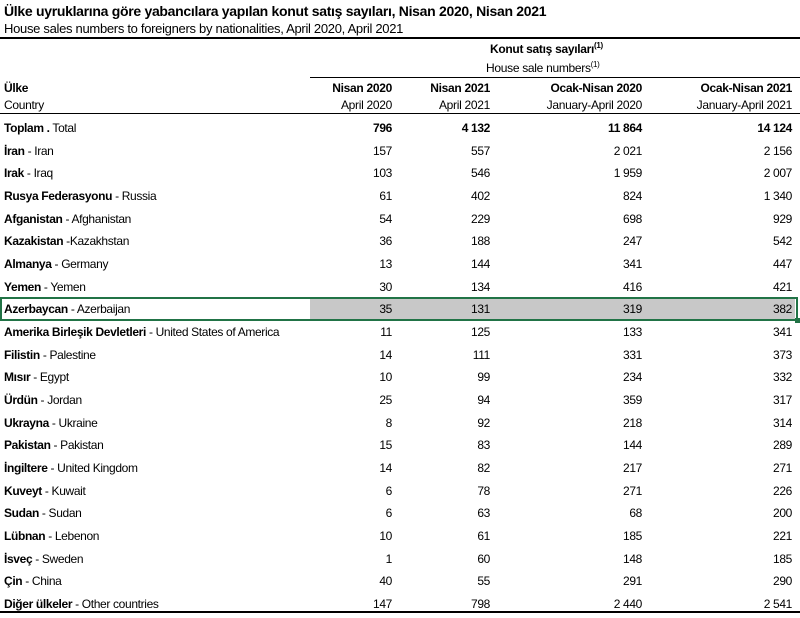 The width and height of the screenshot is (800, 618). What do you see at coordinates (632, 422) in the screenshot?
I see `value-cell: 218` at bounding box center [632, 422].